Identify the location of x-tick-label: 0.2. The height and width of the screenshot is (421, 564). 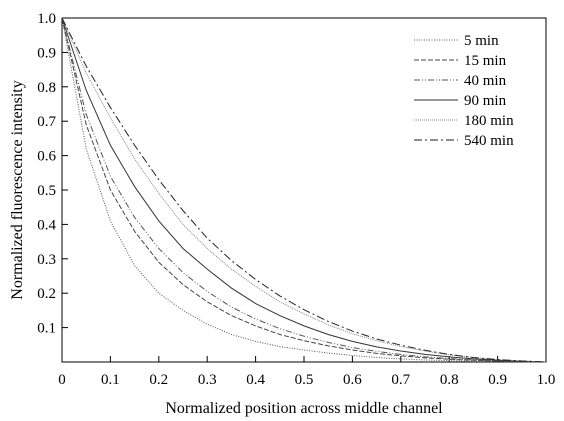
(158, 380).